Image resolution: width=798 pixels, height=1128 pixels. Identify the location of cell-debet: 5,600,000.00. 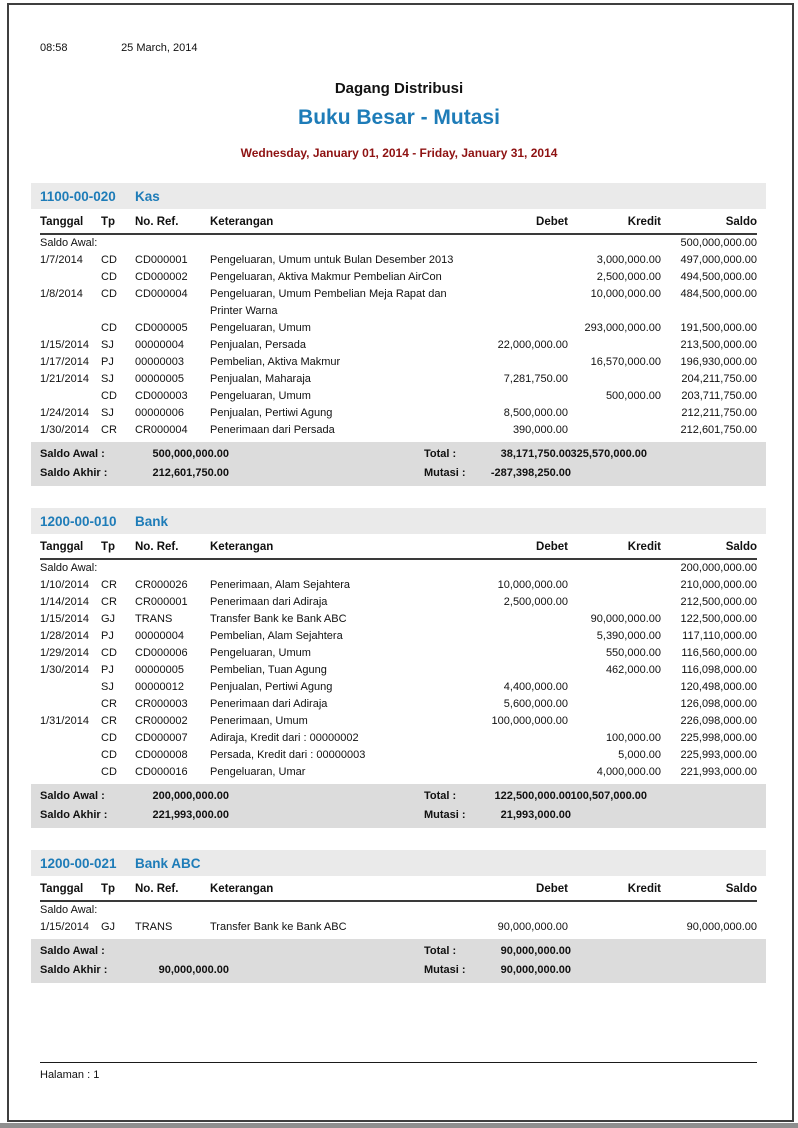
(535, 704).